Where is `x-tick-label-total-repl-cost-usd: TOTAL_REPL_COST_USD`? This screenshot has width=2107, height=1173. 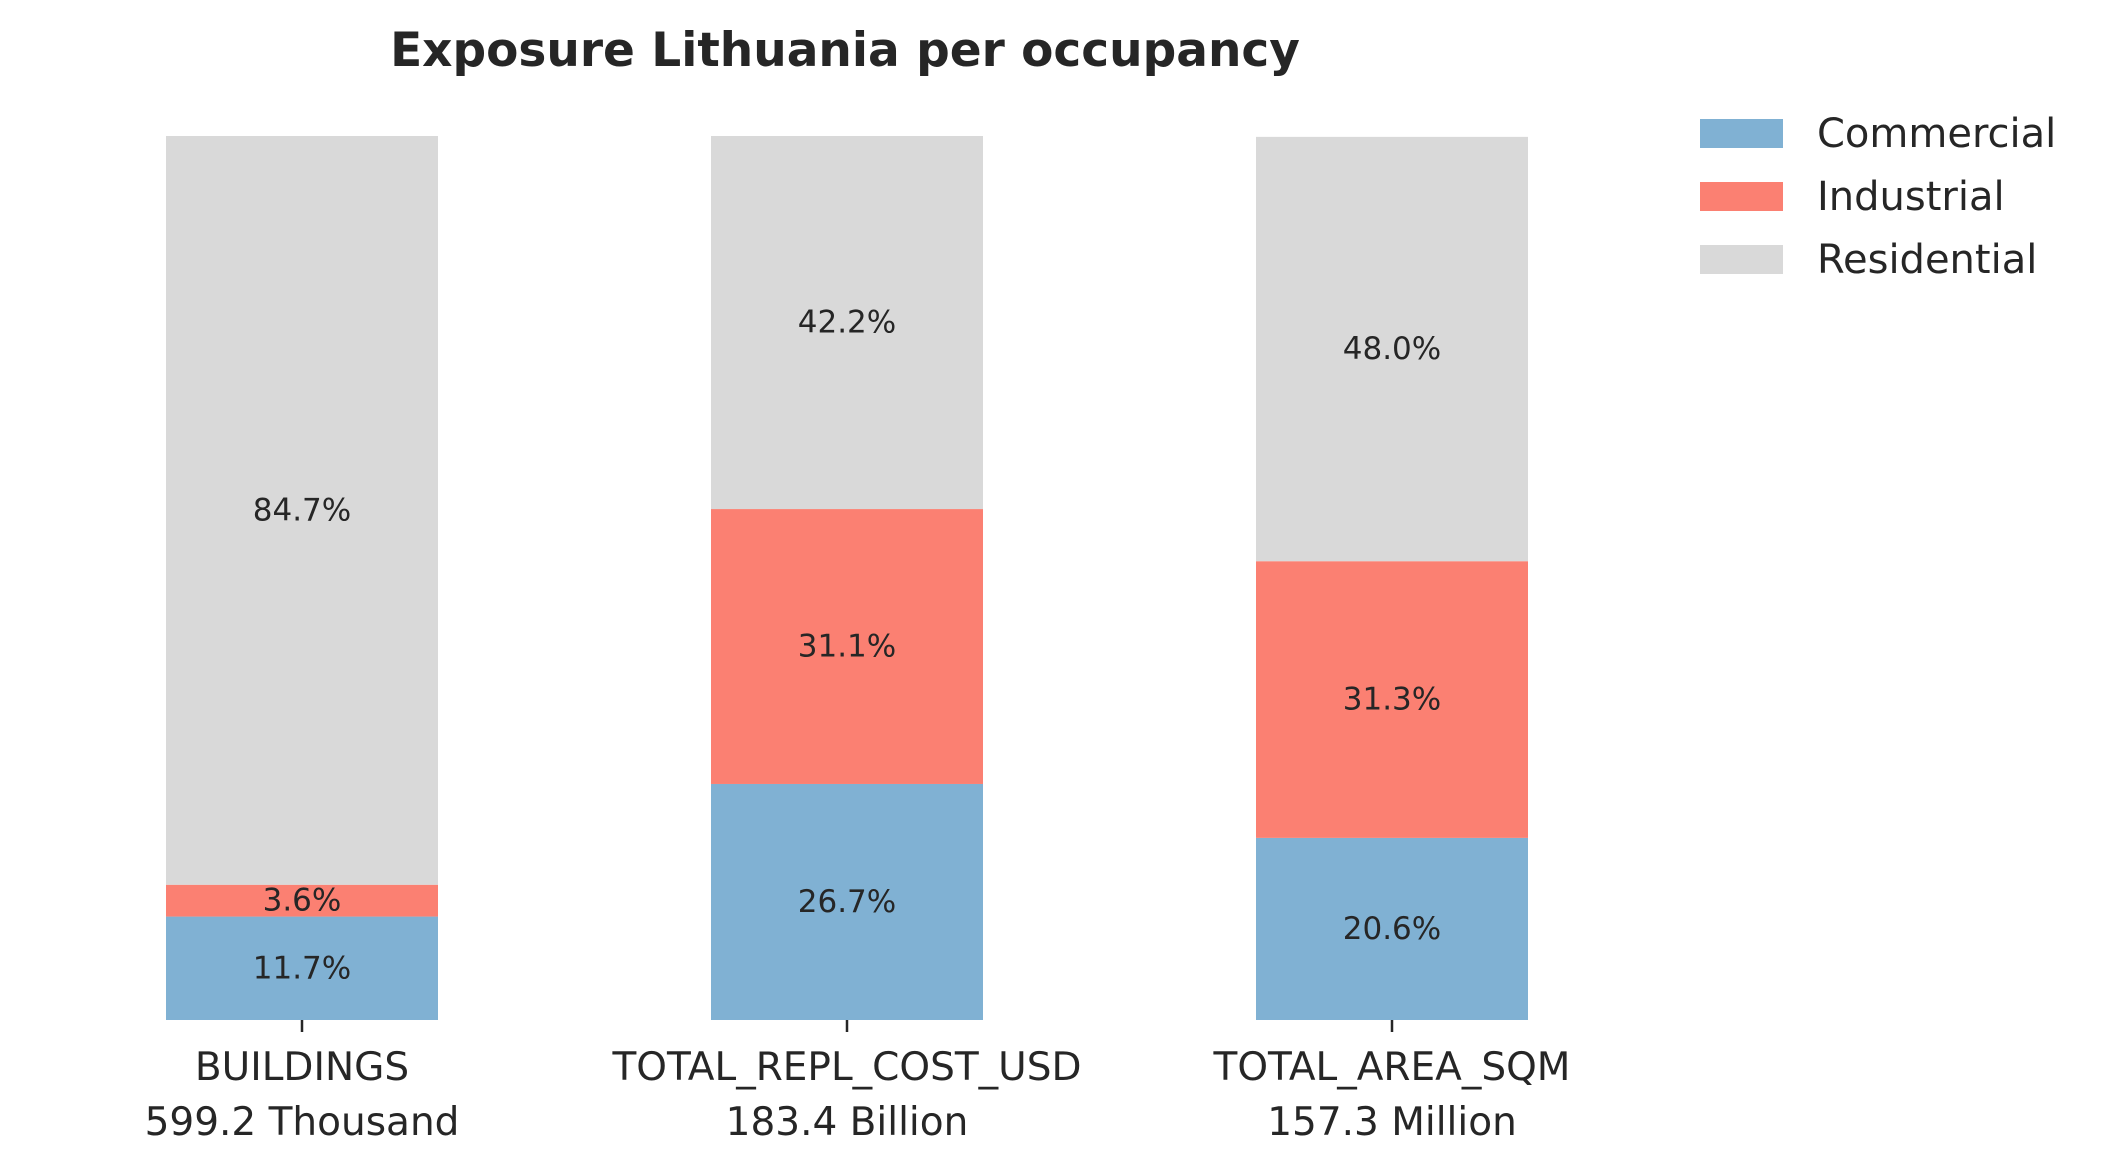
x-tick-label-total-repl-cost-usd: TOTAL_REPL_COST_USD is located at coordinates (846, 1067).